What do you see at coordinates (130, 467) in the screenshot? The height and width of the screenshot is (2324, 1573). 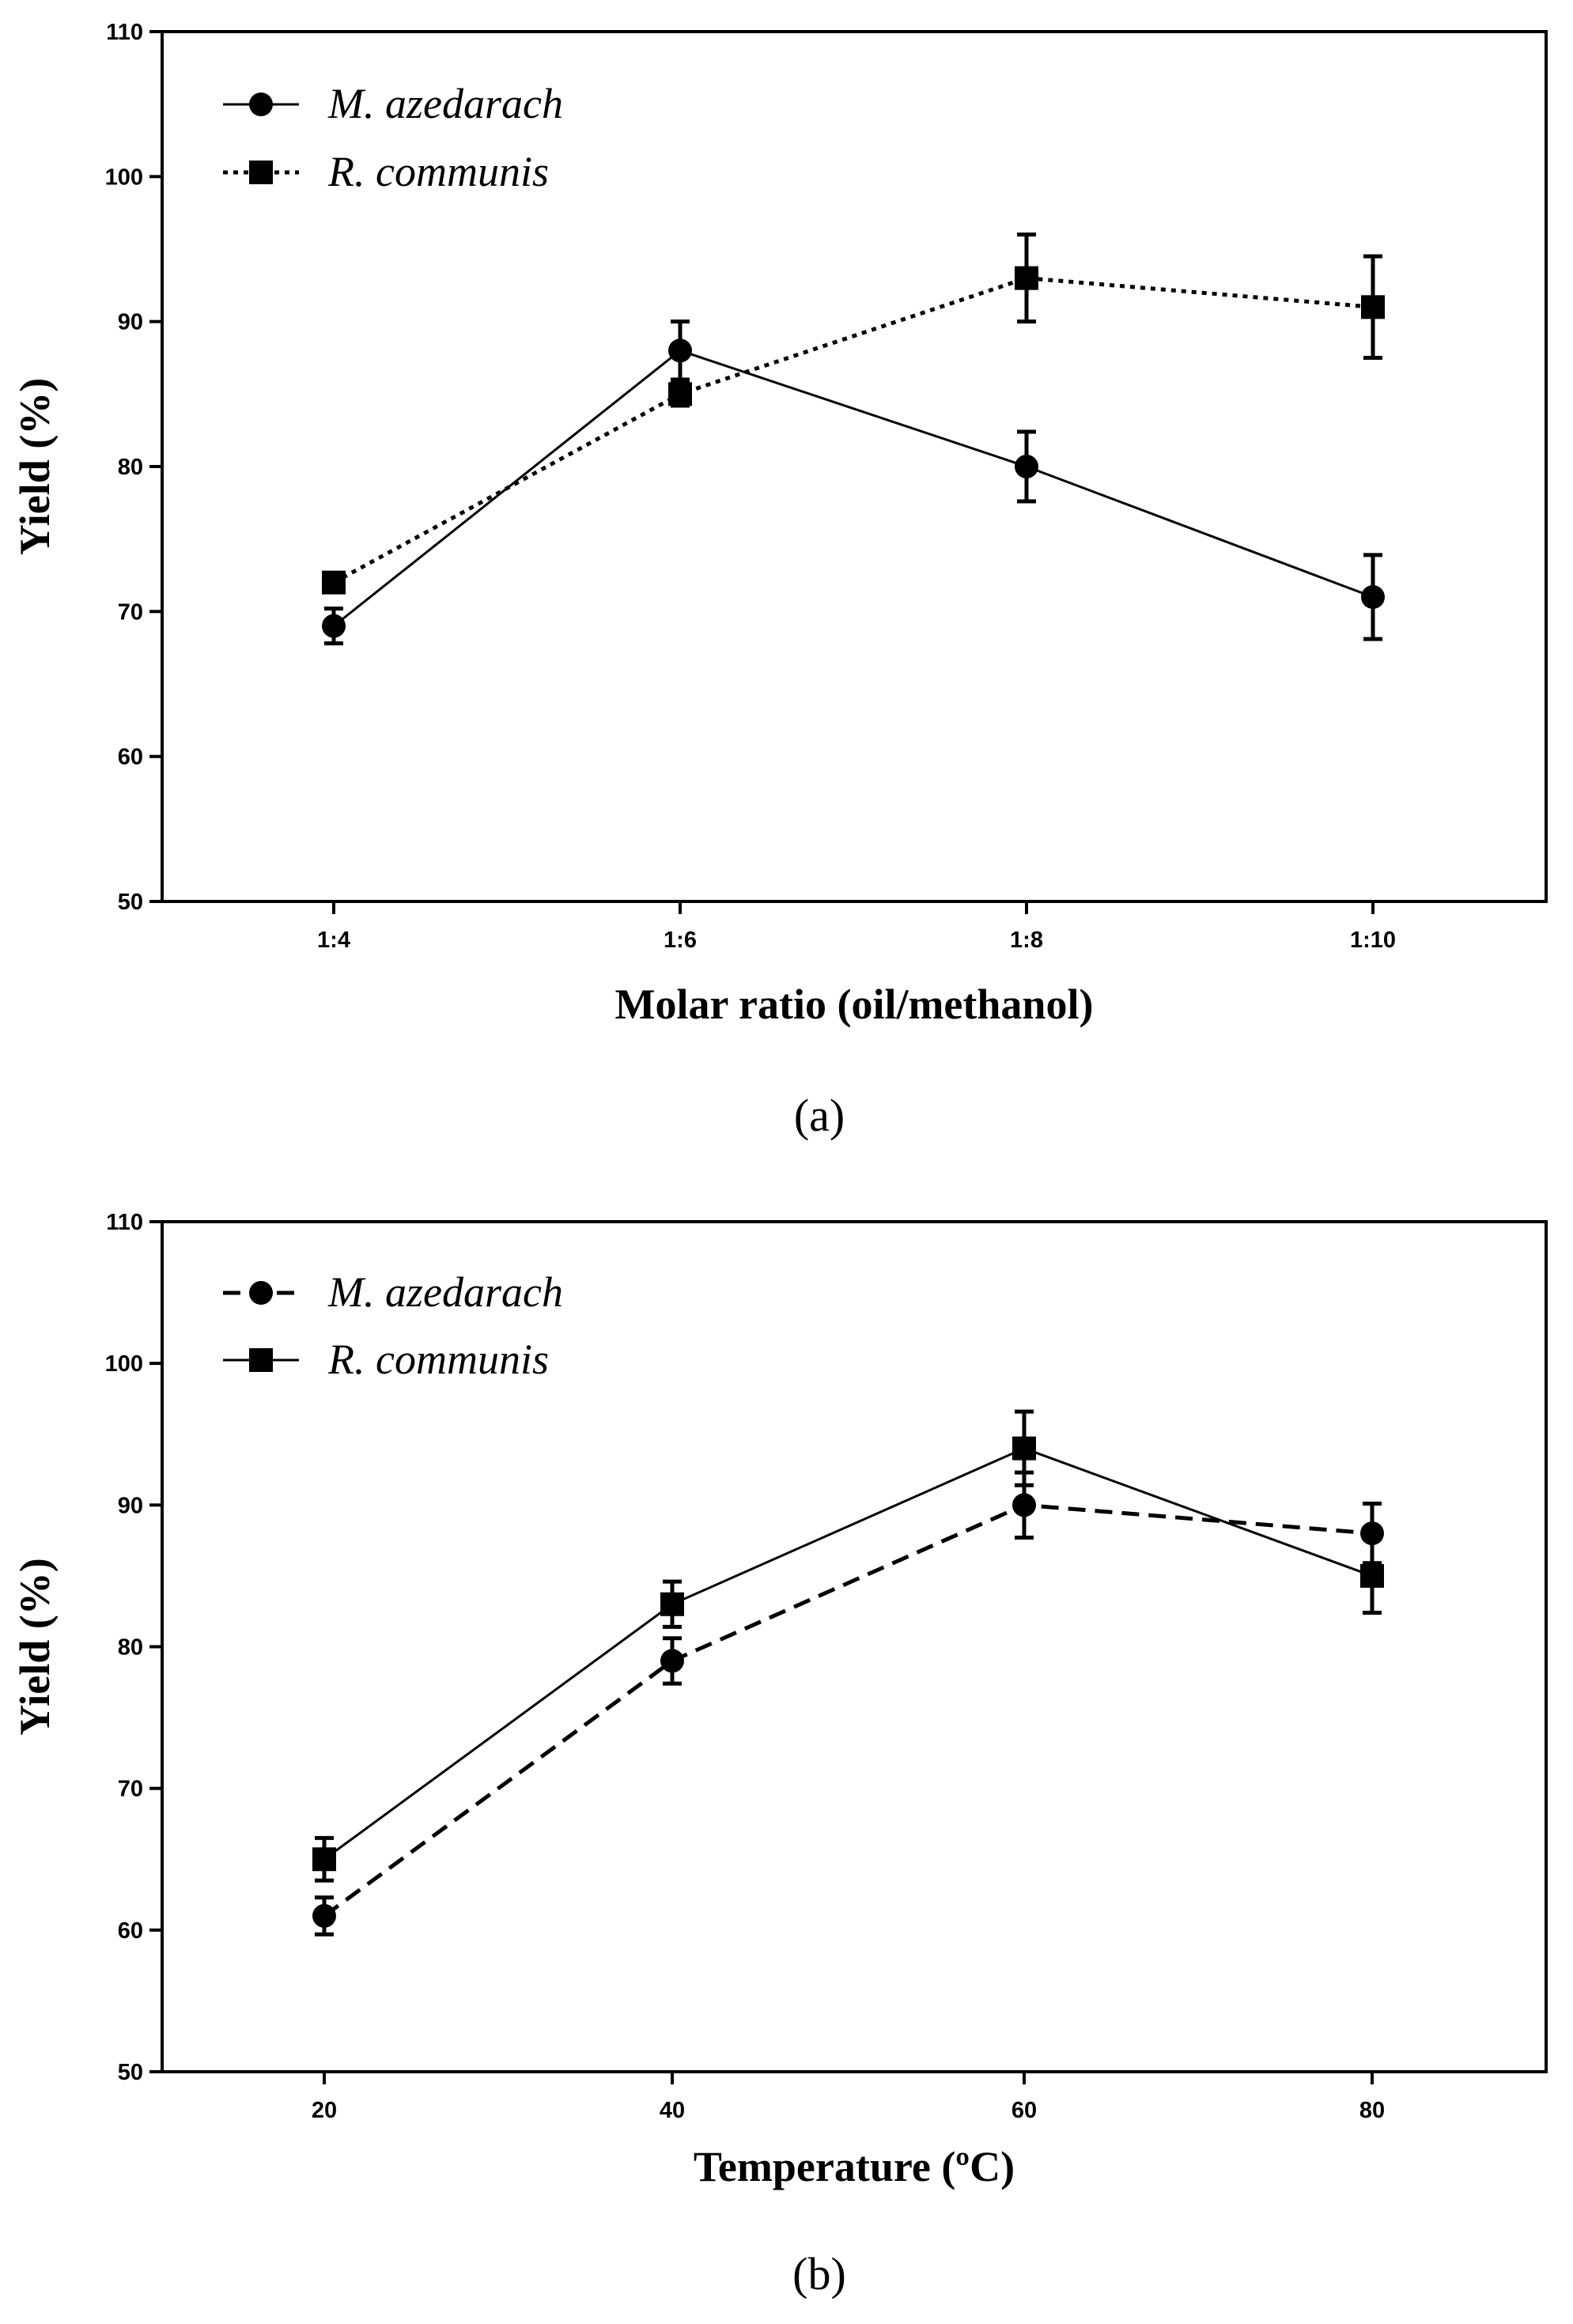 I see `panel-a-ytick-label: 80` at bounding box center [130, 467].